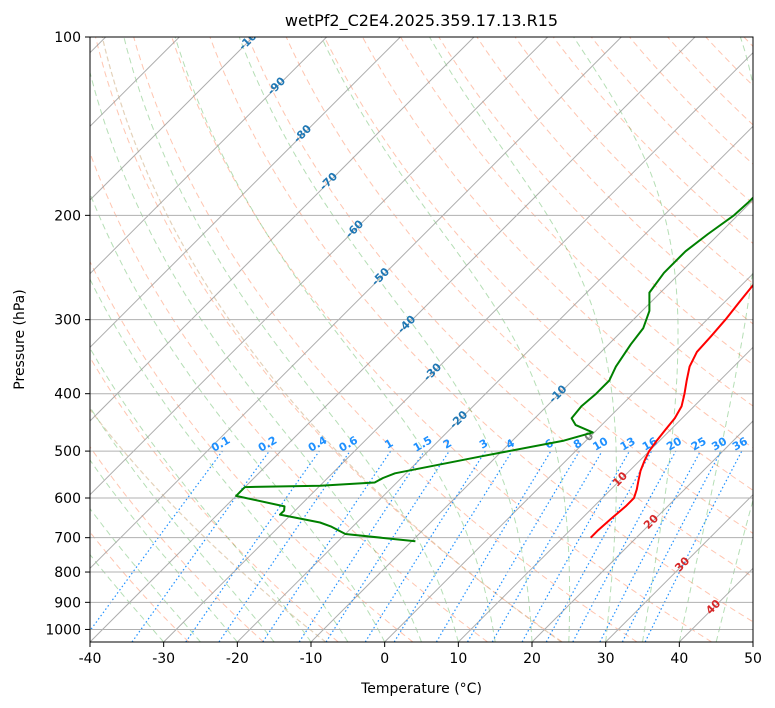 The width and height of the screenshot is (775, 708). I want to click on x-tick-label: 20, so click(532, 659).